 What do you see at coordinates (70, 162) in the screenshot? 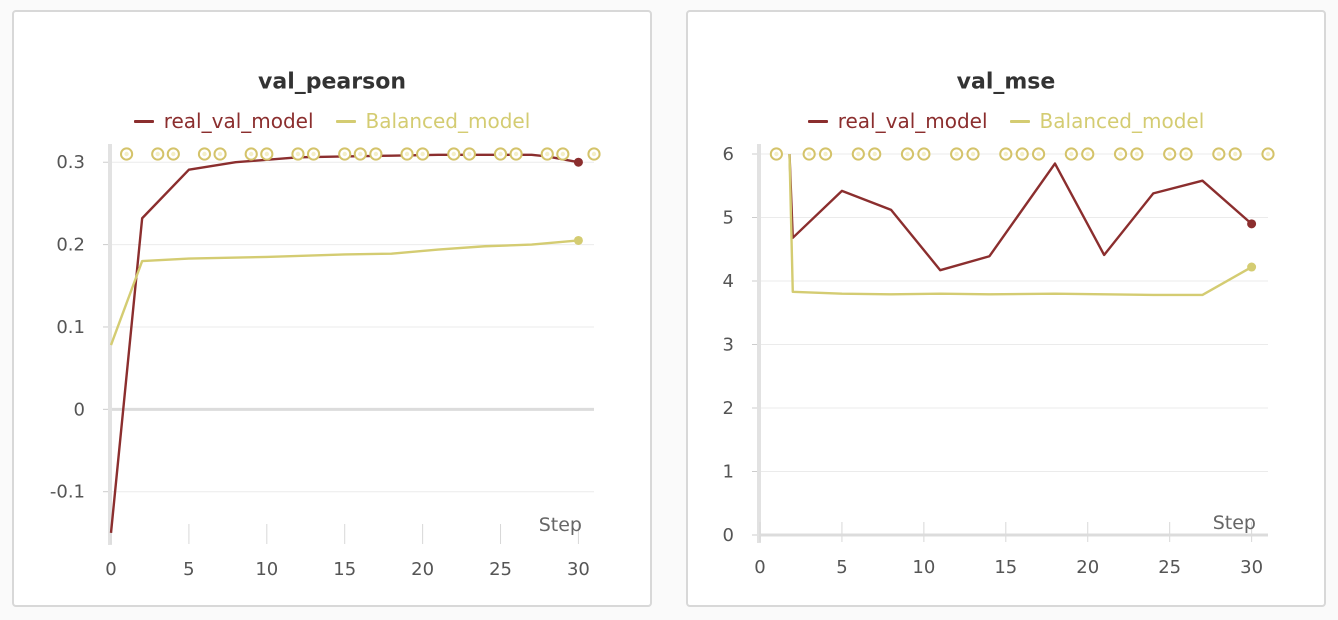
I see `y-tick-label: 0.3` at bounding box center [70, 162].